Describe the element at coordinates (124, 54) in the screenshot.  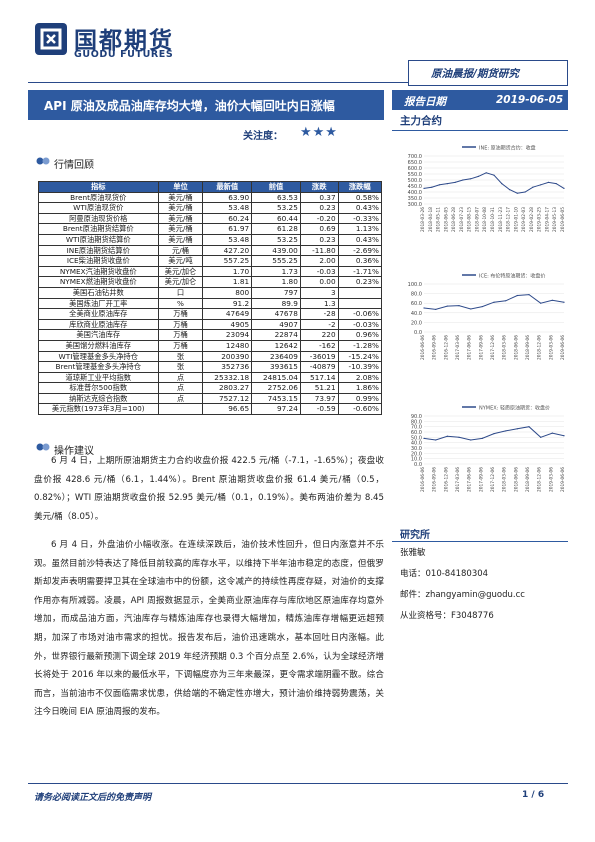
I see `logo-english-text: GUODU FUTURES` at that location.